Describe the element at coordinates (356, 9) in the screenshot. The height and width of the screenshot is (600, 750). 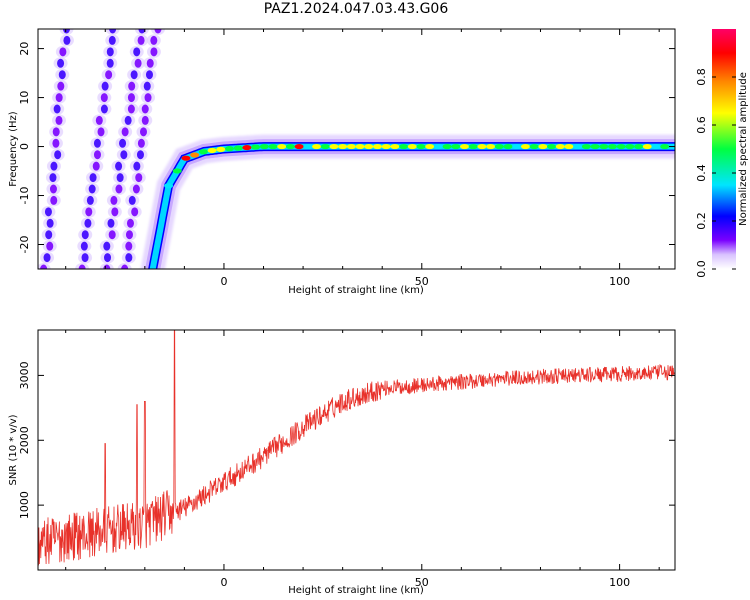
I see `figure-title: PAZ1.2024.047.03.43.G06` at that location.